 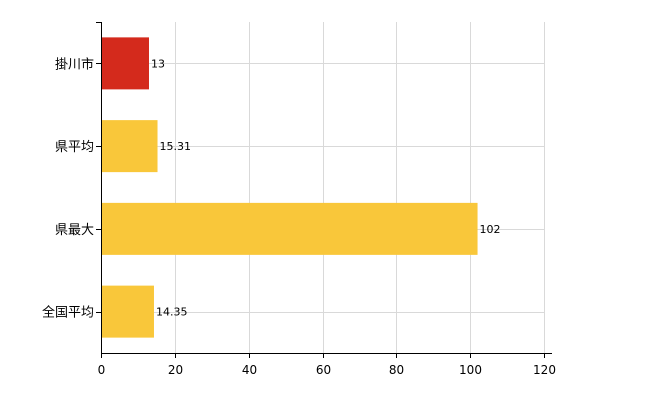 I want to click on bar-value-label-3: 14.35, so click(x=172, y=312).